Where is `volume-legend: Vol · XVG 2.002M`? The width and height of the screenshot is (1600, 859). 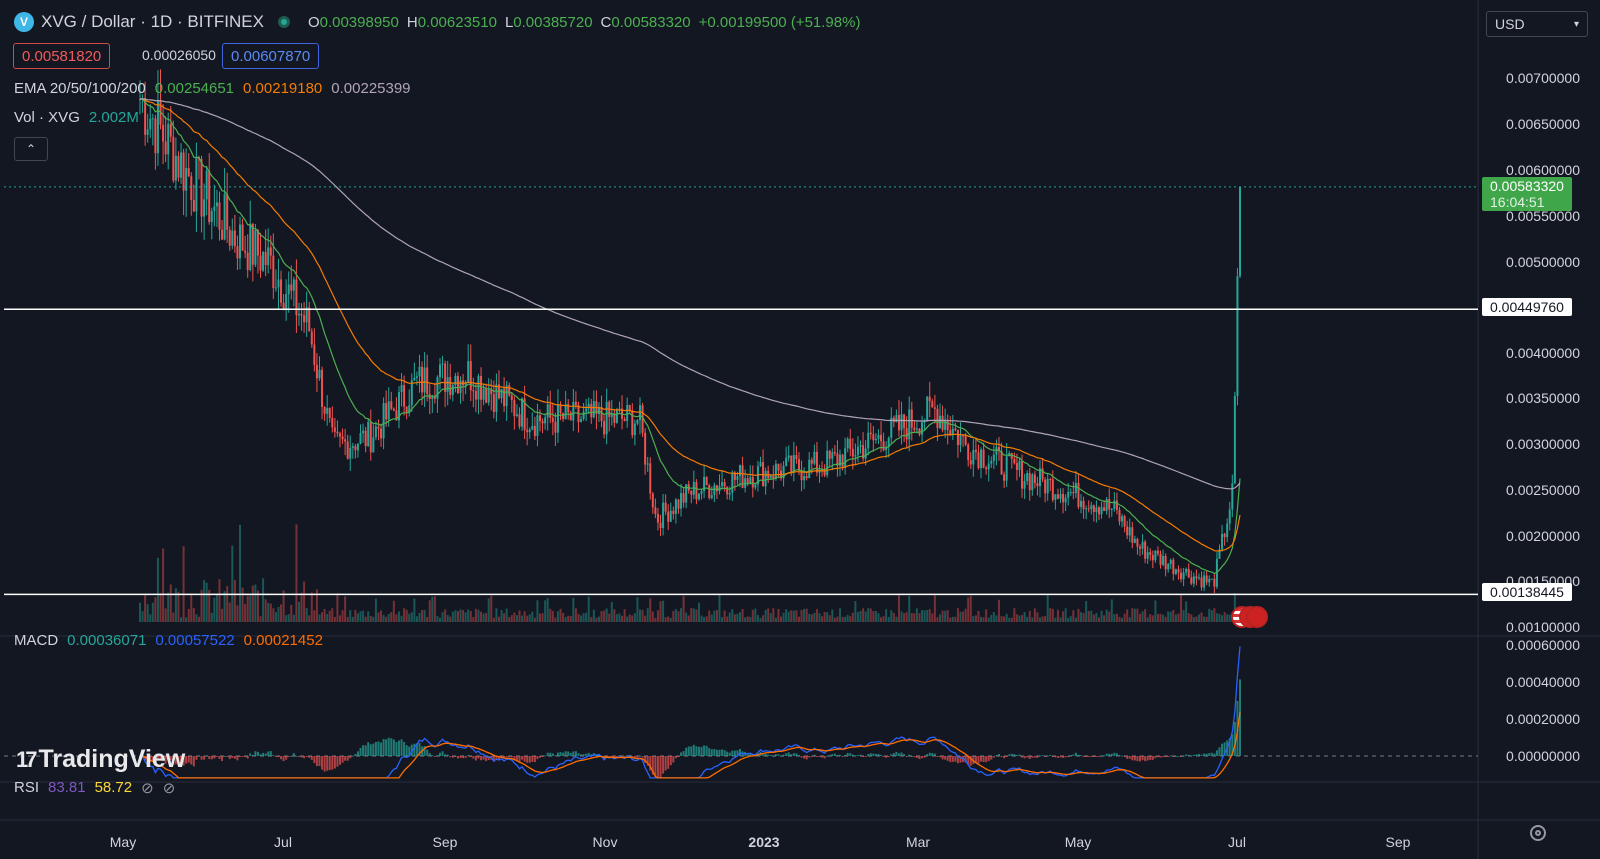 volume-legend: Vol · XVG 2.002M is located at coordinates (76, 117).